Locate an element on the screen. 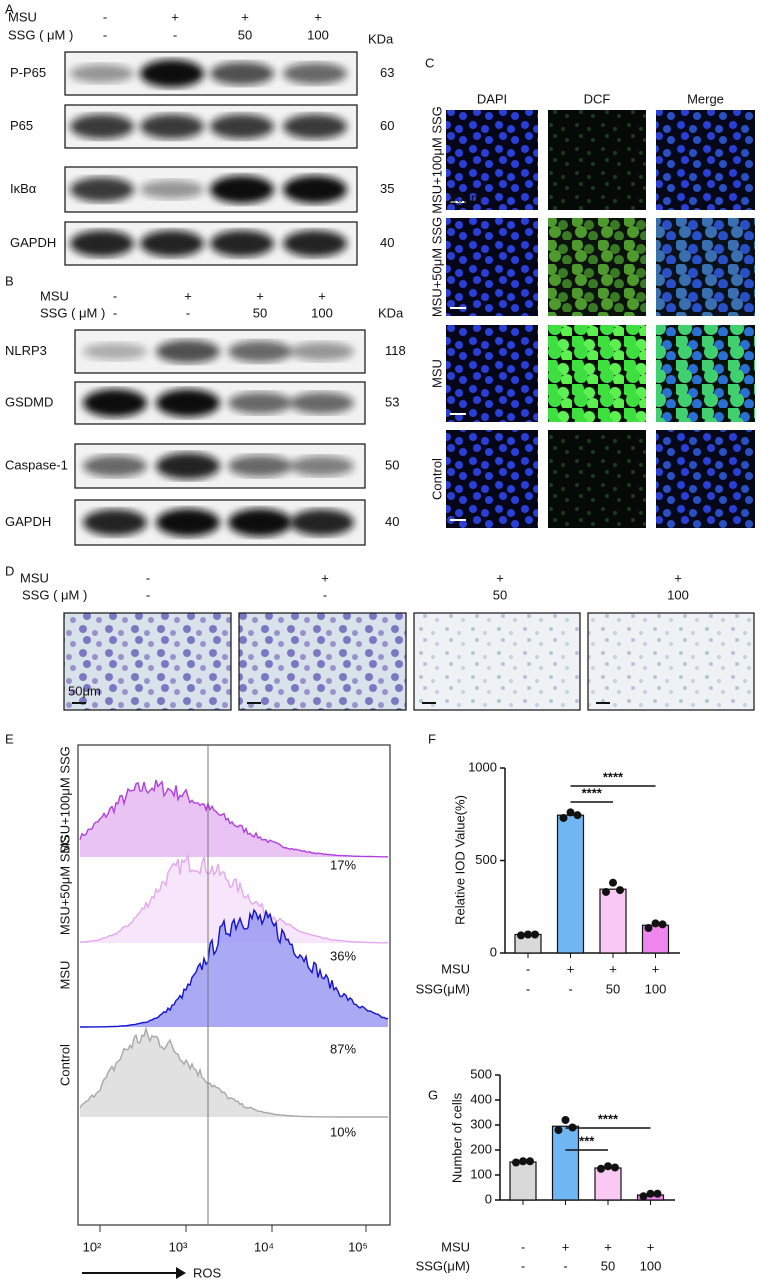  significance-label: **** is located at coordinates (613, 776).